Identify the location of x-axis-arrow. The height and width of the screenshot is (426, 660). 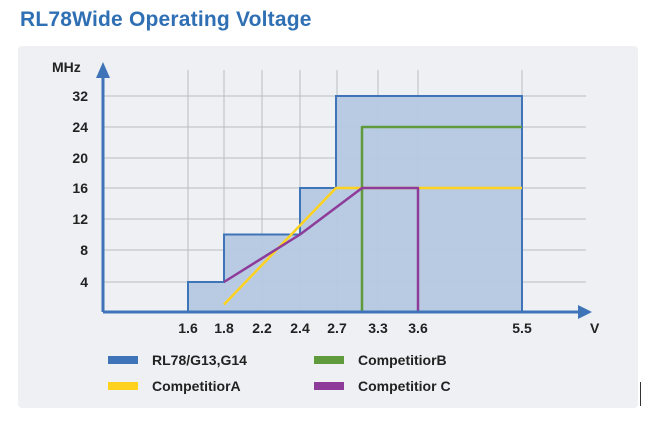
(585, 312).